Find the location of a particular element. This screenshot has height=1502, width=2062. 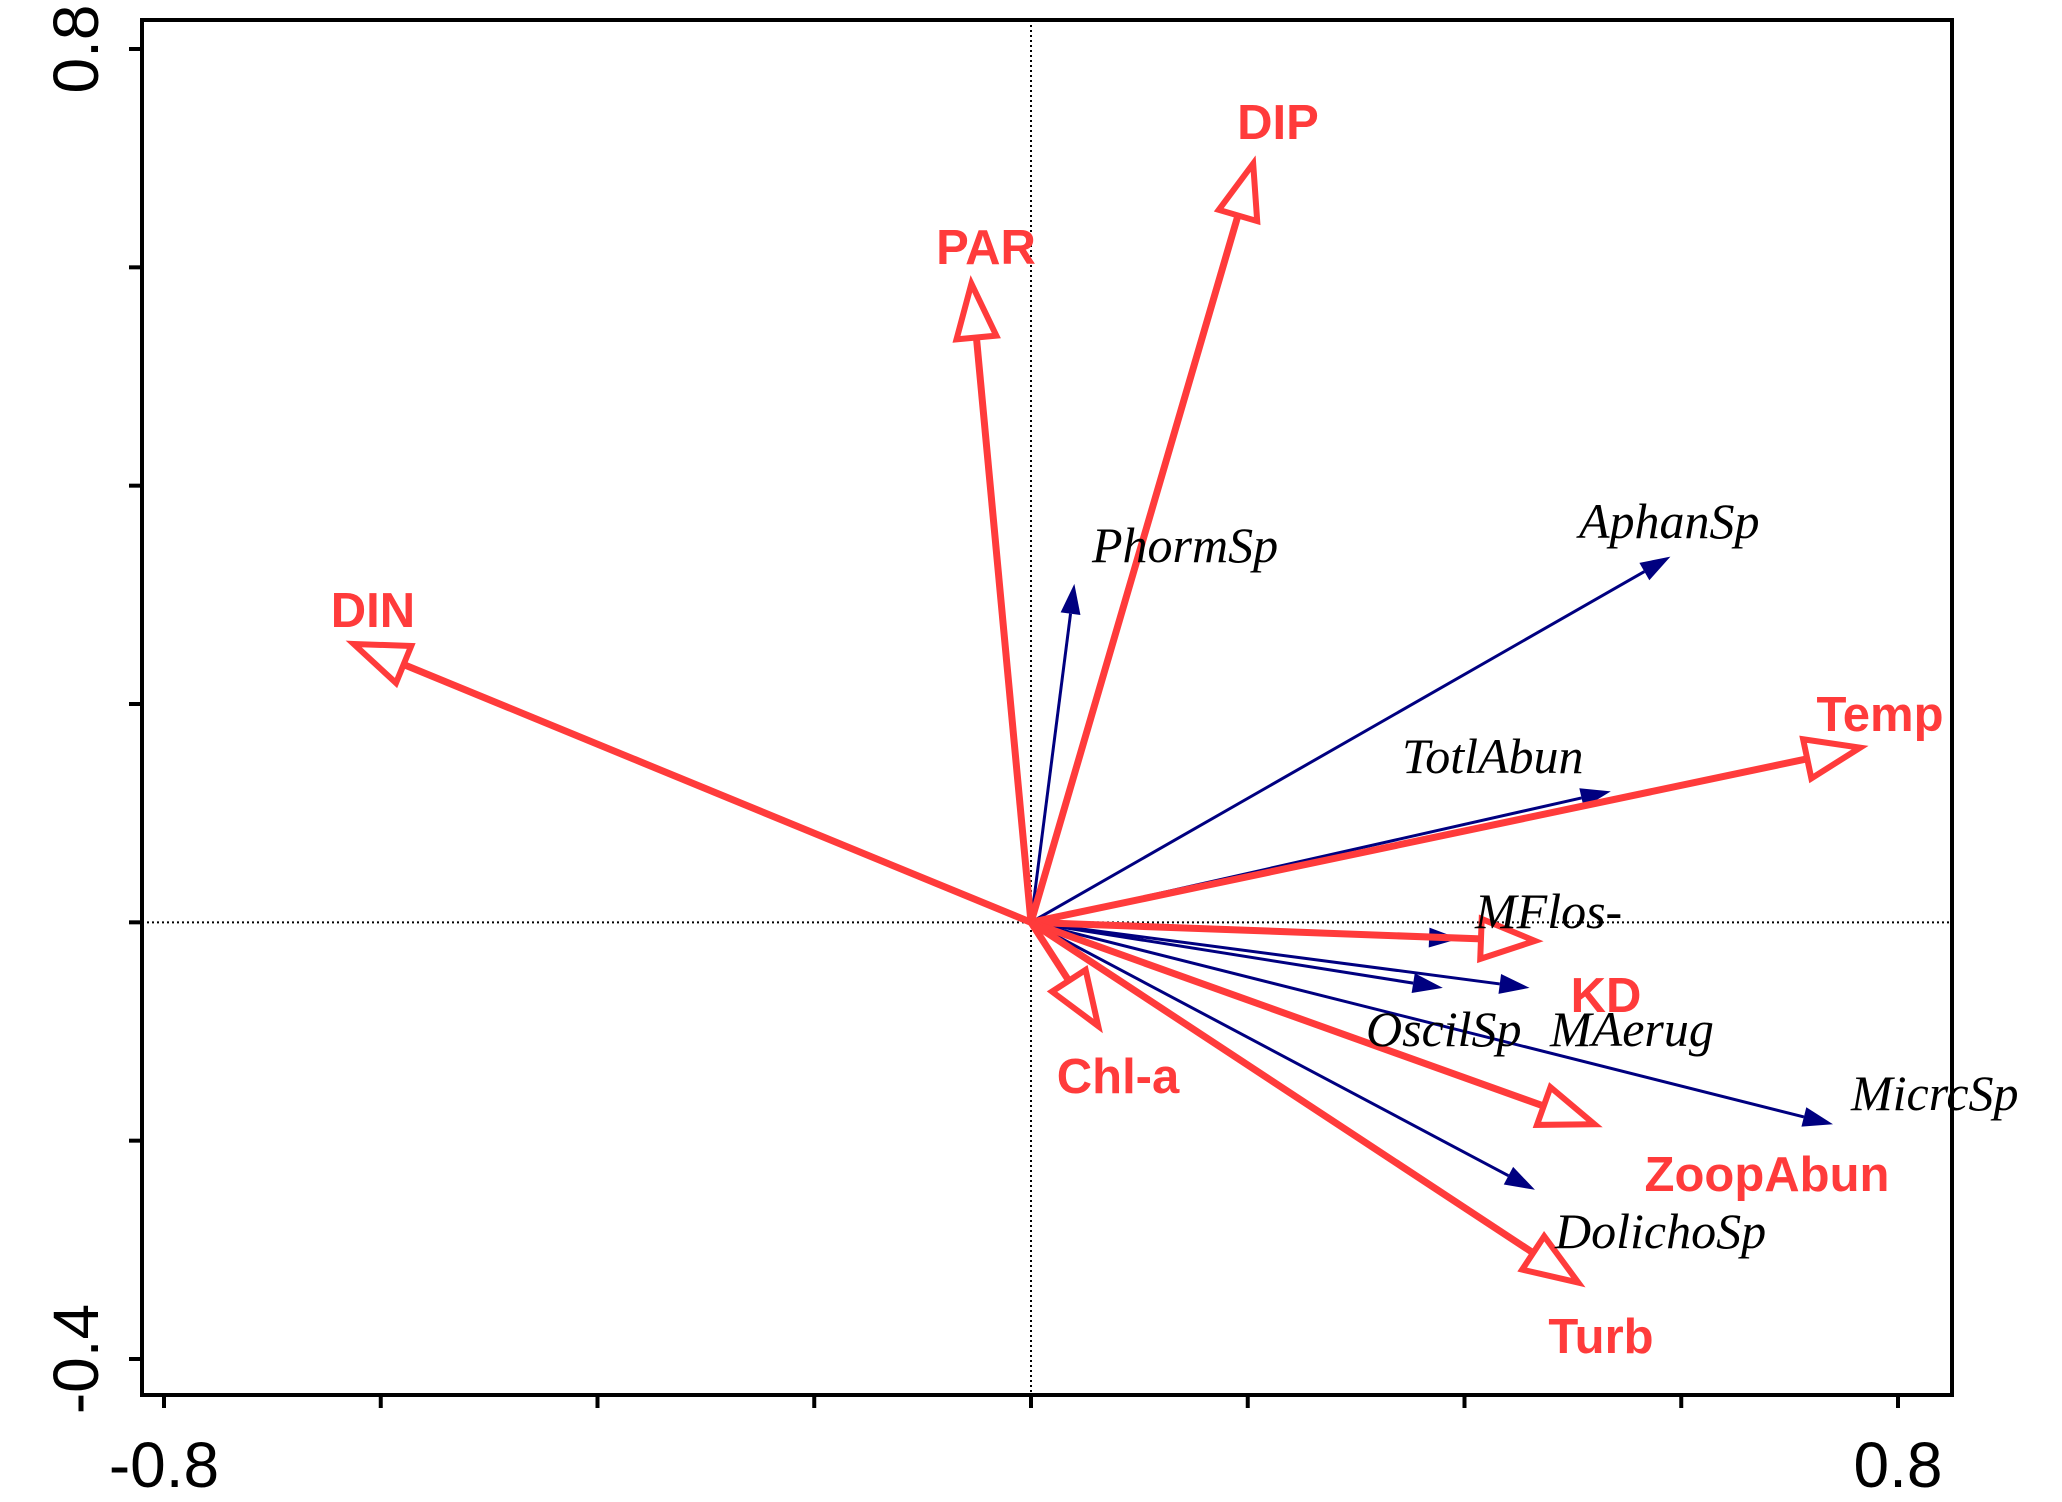

species-label-phormsp: PhormSp is located at coordinates (1184, 545).